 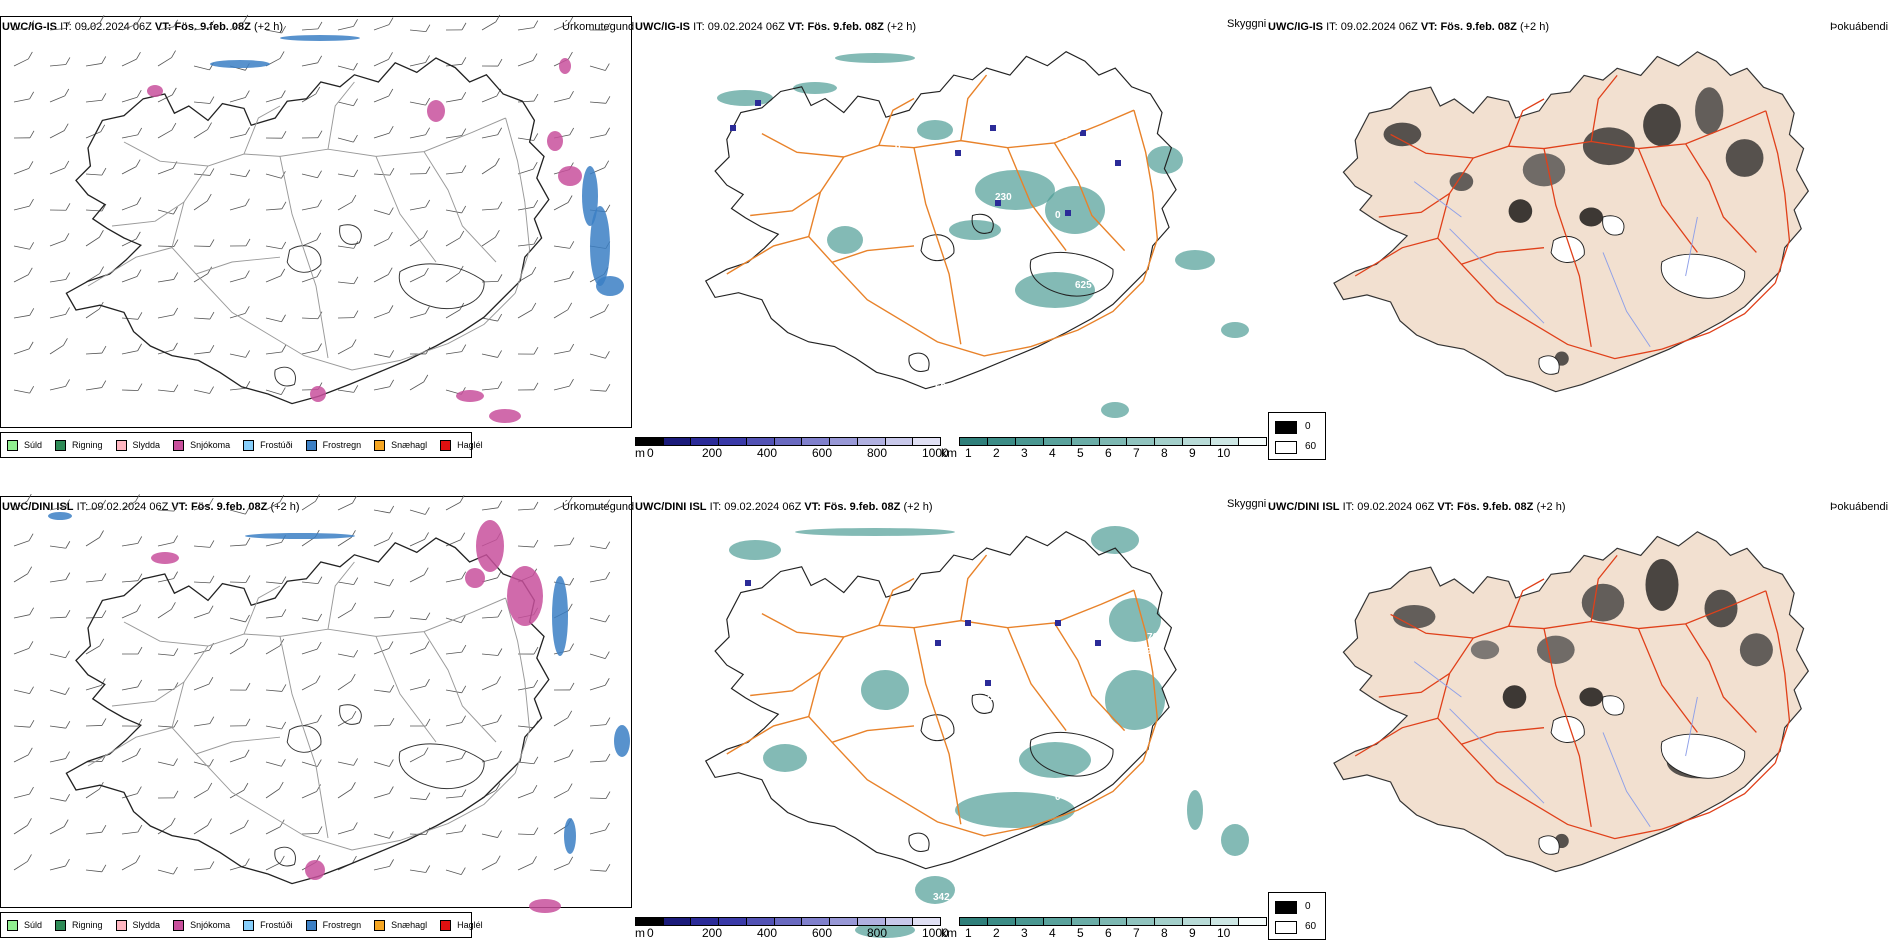 What do you see at coordinates (146, 445) in the screenshot?
I see `legend-label: Slydda` at bounding box center [146, 445].